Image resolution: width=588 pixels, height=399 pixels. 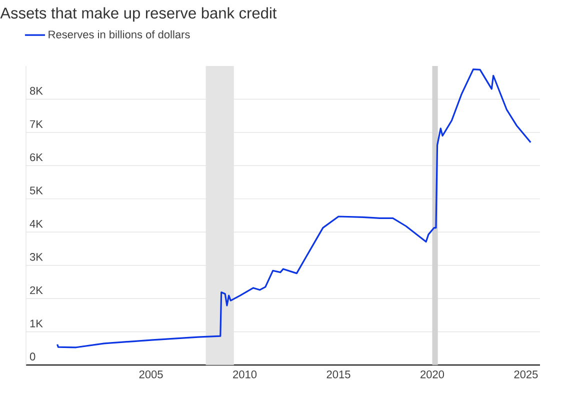 I want to click on y-tick-label: 8K, so click(x=36, y=90).